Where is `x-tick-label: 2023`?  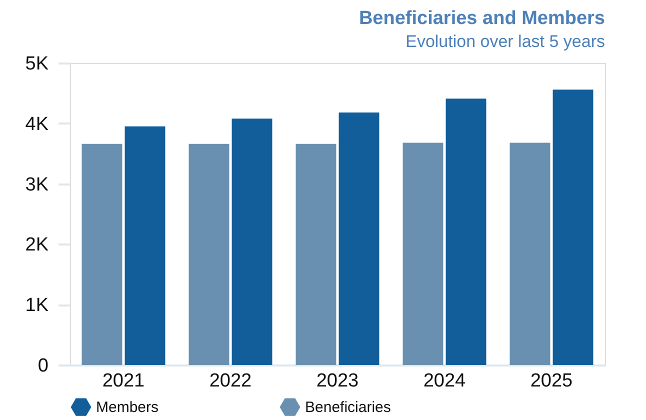
x-tick-label: 2023 is located at coordinates (337, 381).